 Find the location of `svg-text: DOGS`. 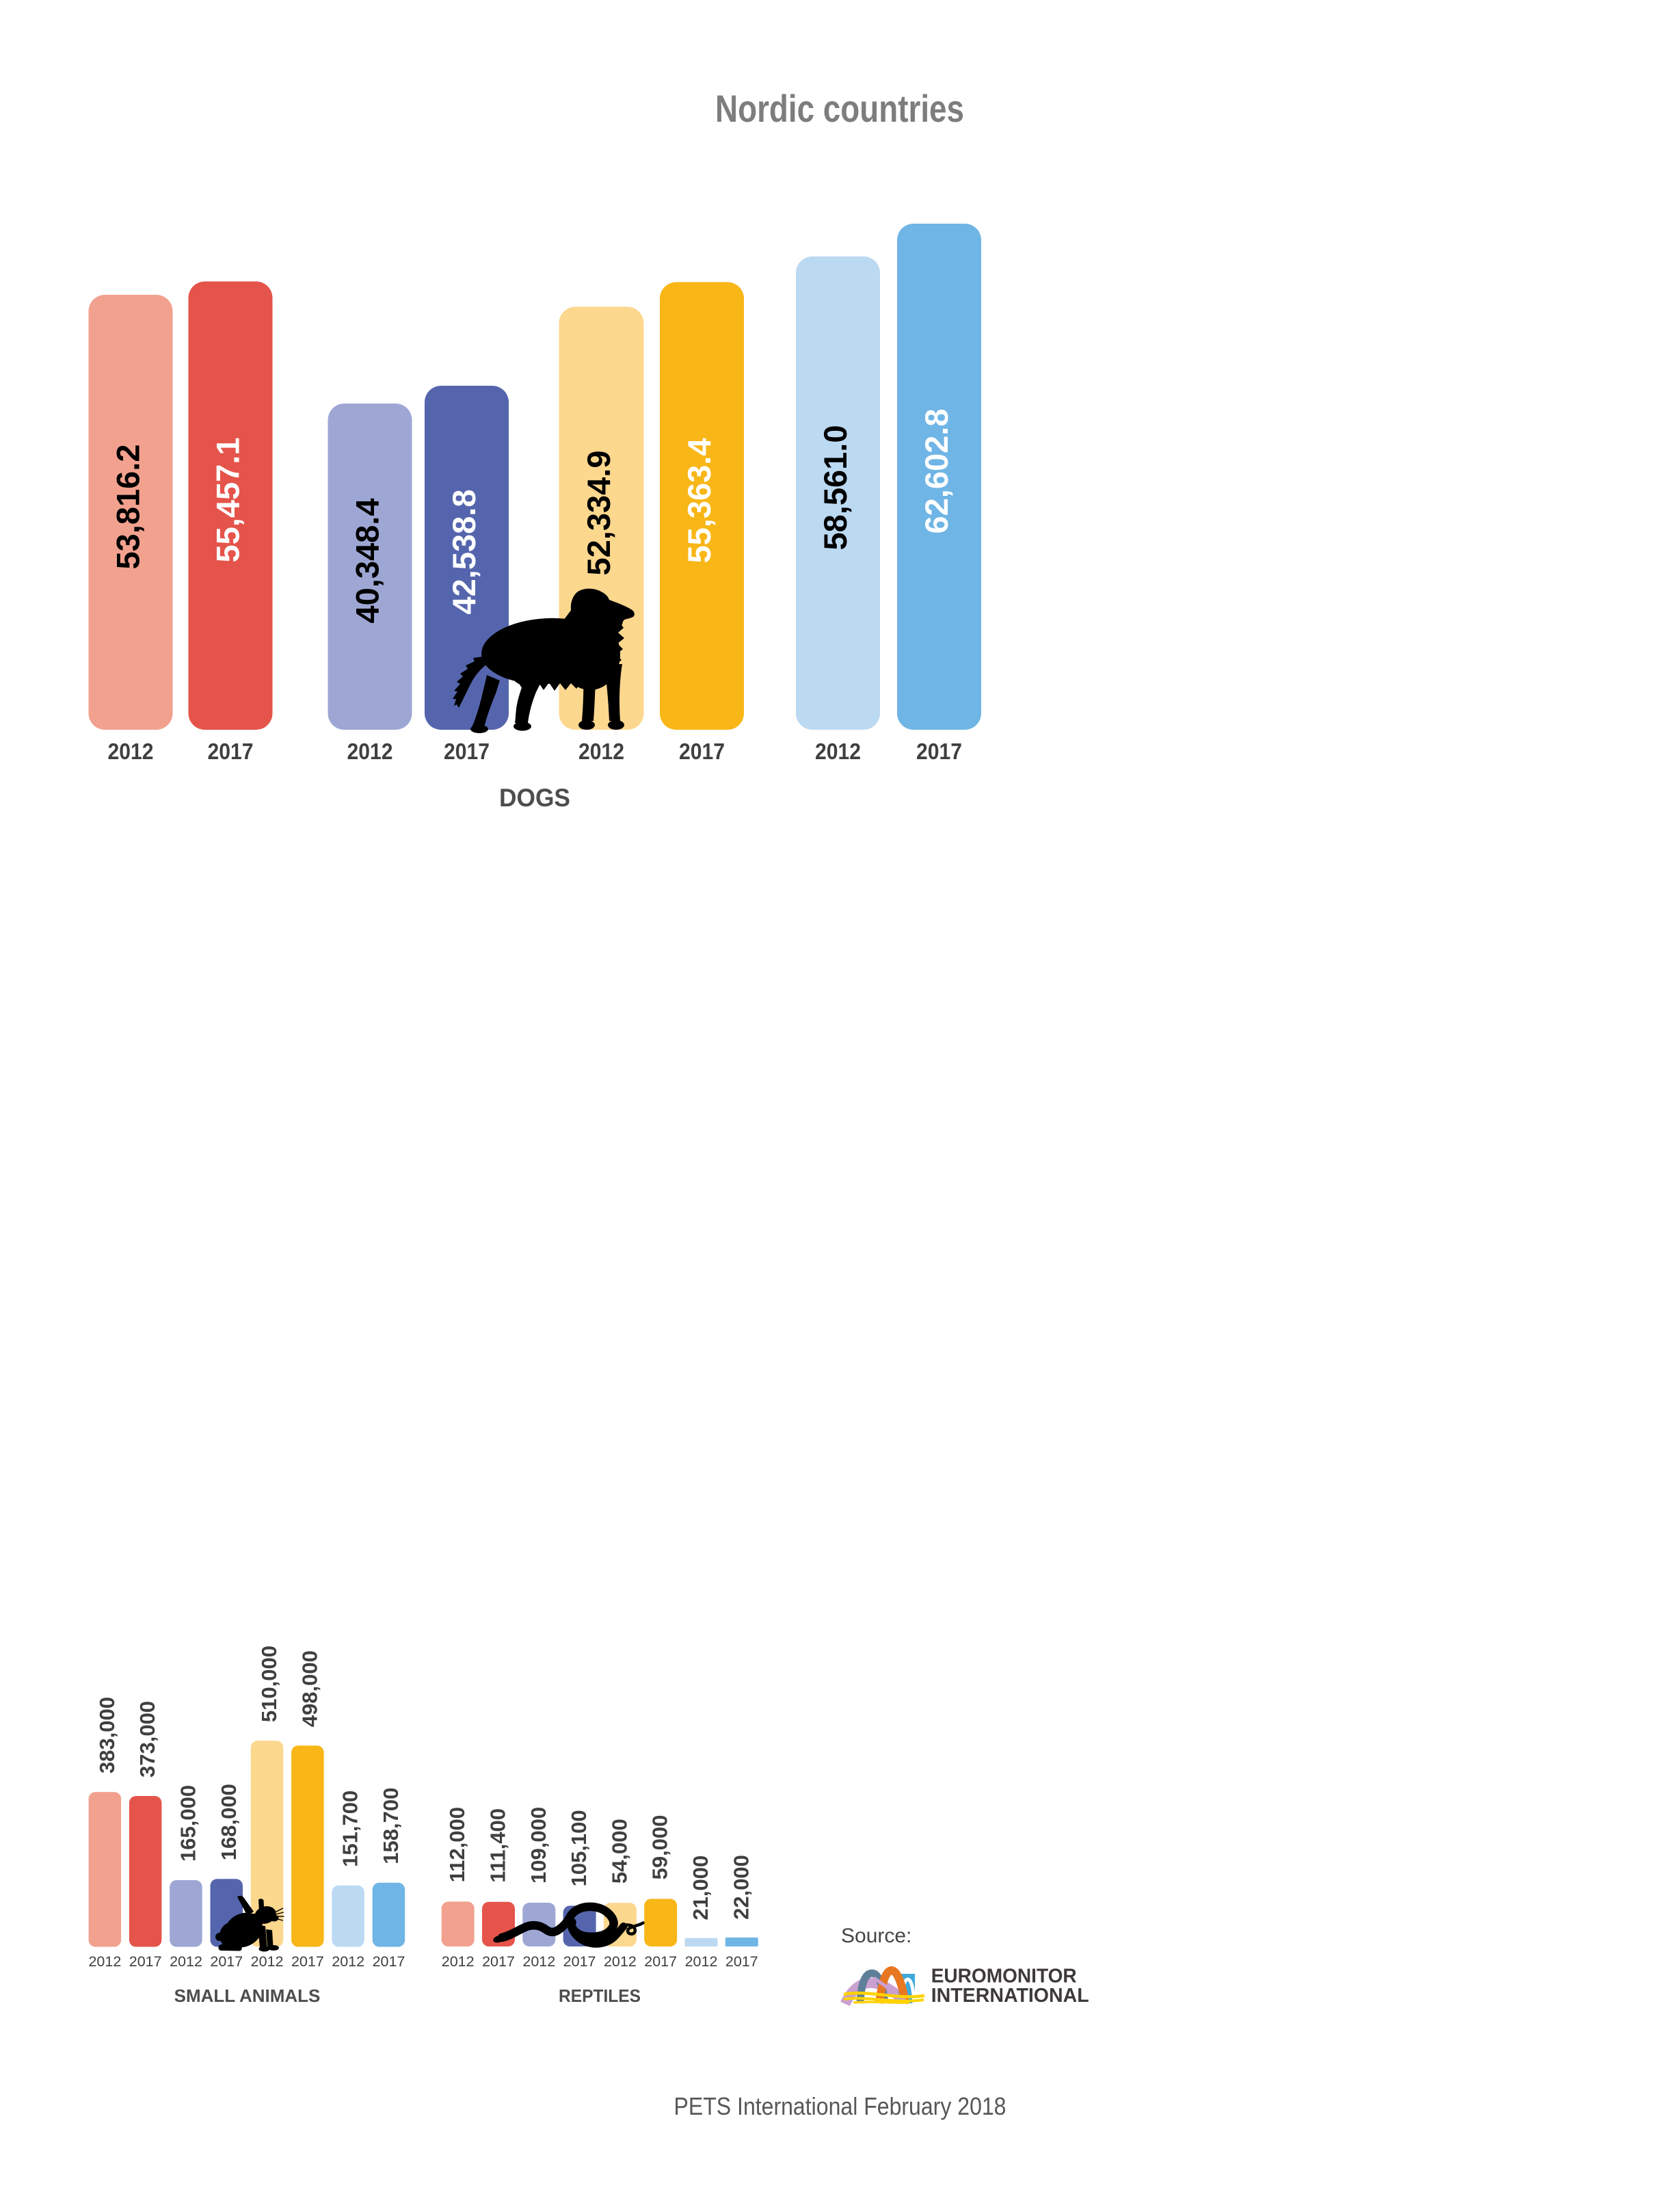

svg-text: DOGS is located at coordinates (534, 798).